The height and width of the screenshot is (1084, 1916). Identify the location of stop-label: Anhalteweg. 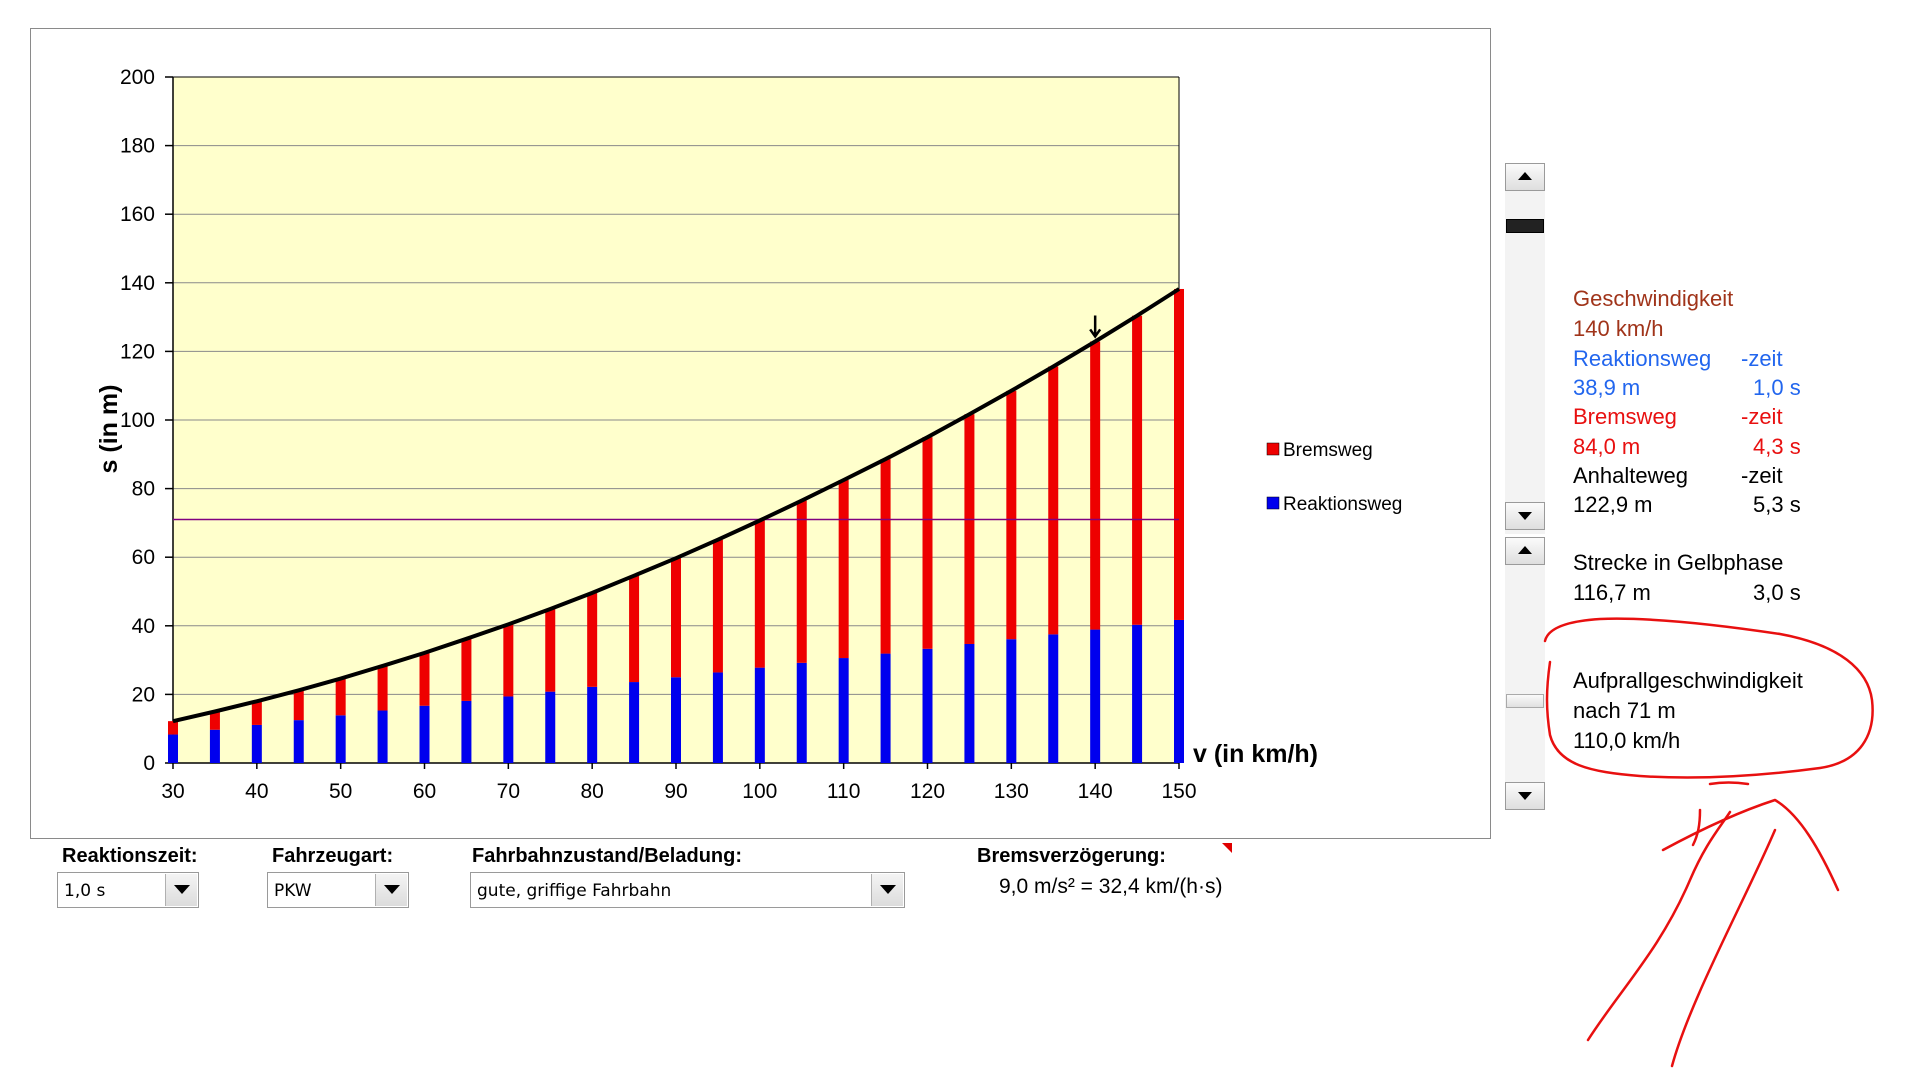
(1630, 475).